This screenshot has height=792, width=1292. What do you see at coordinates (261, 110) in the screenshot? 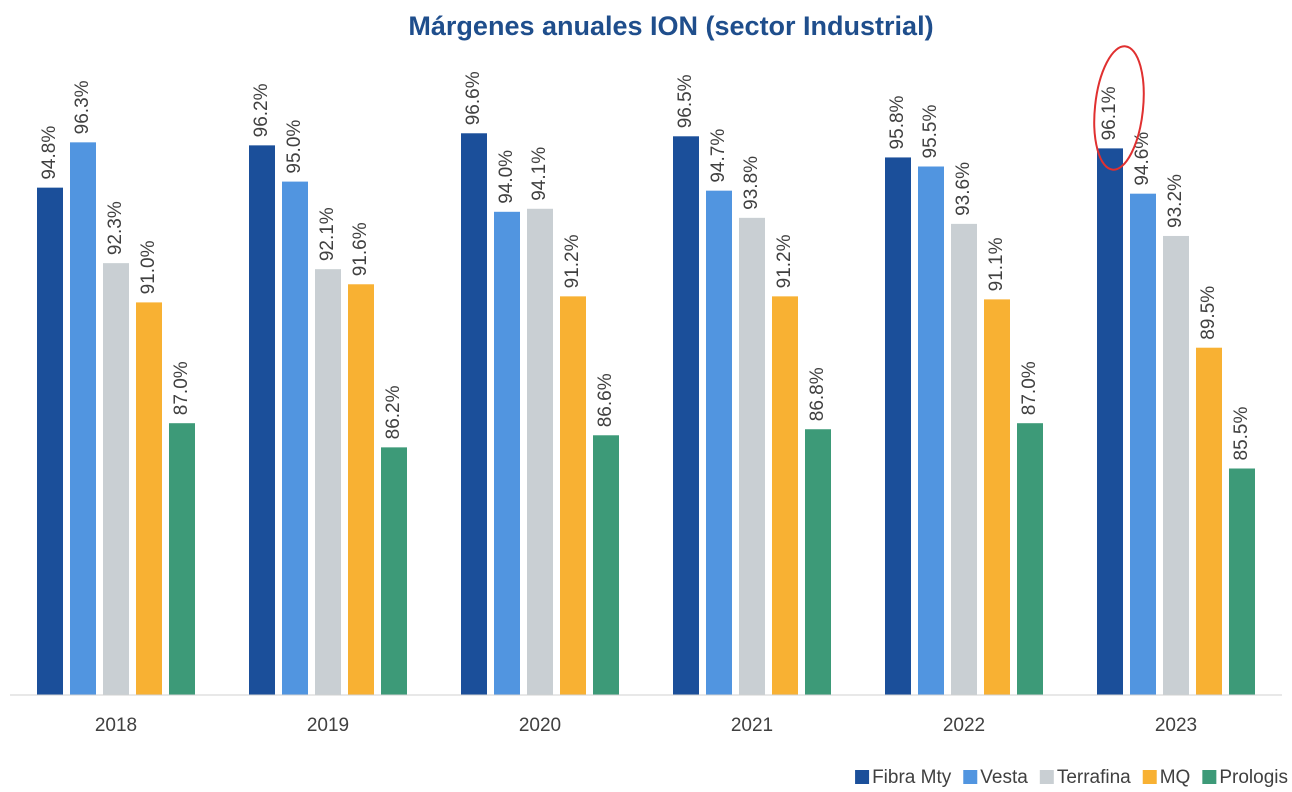
I see `data-label: 96.2%` at bounding box center [261, 110].